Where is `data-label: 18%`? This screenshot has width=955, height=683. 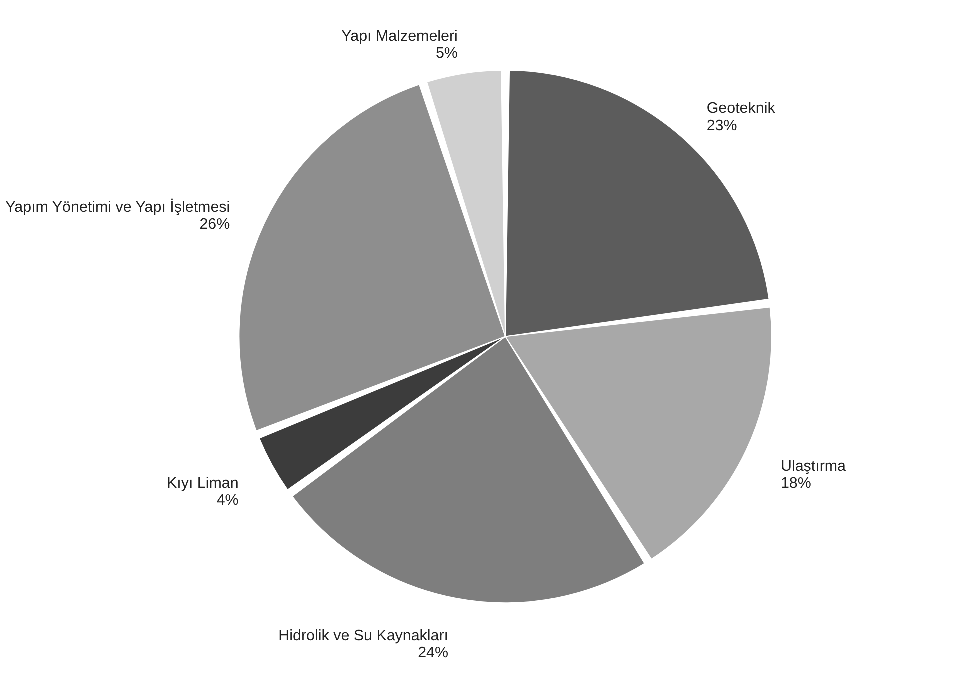 data-label: 18% is located at coordinates (796, 483).